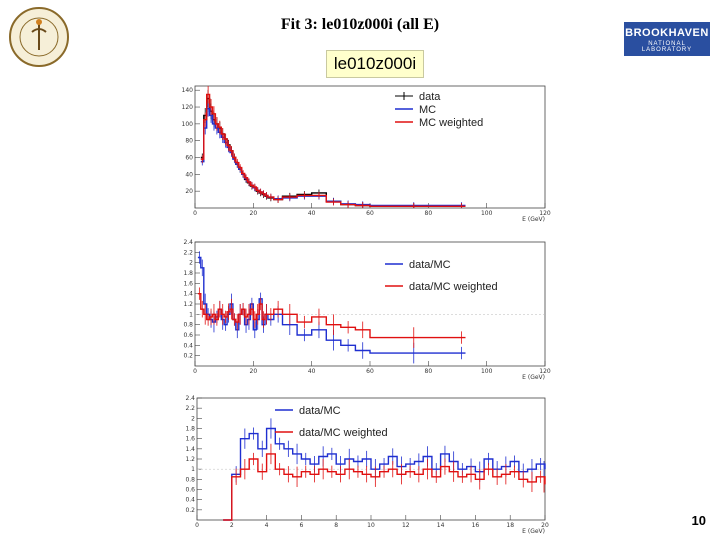 This screenshot has width=720, height=540. I want to click on x-tick-label: 8, so click(336, 525).